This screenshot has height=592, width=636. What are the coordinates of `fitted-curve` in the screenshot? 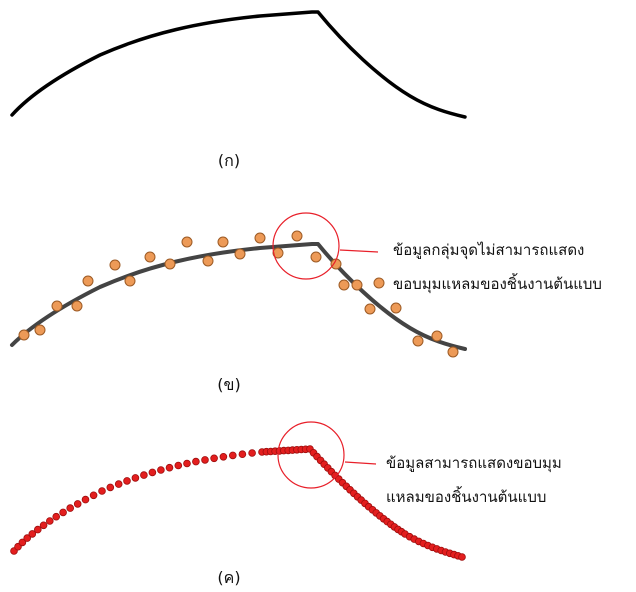 It's located at (238, 296).